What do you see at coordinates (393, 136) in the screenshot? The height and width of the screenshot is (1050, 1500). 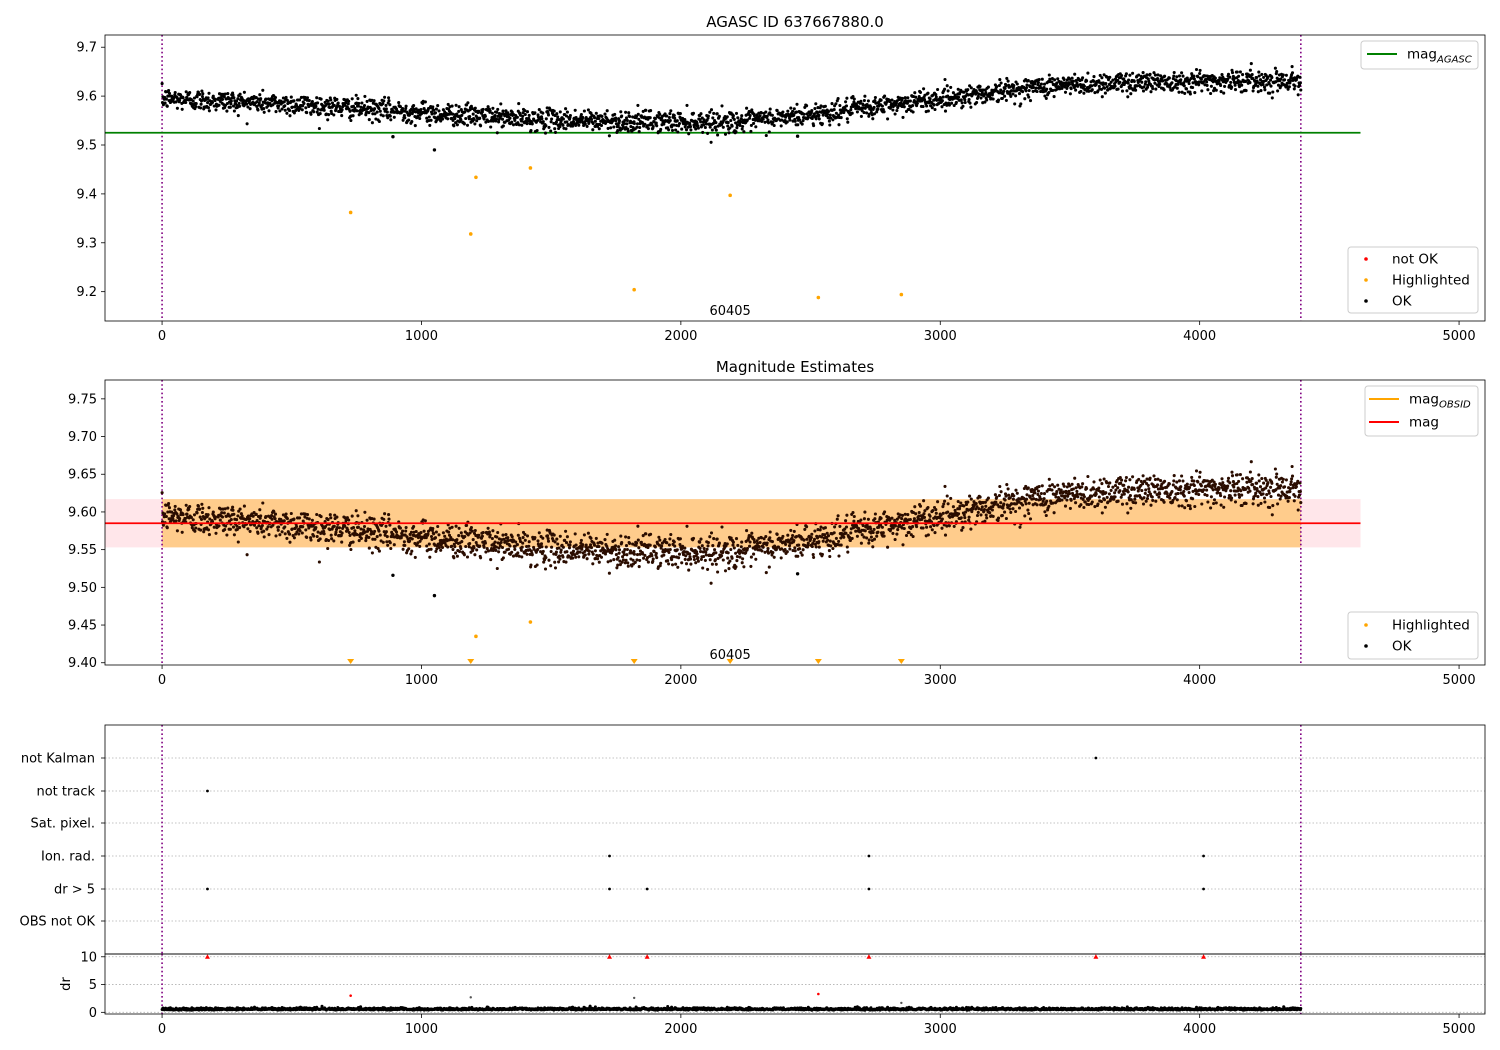 I see `ok-outlier-point` at bounding box center [393, 136].